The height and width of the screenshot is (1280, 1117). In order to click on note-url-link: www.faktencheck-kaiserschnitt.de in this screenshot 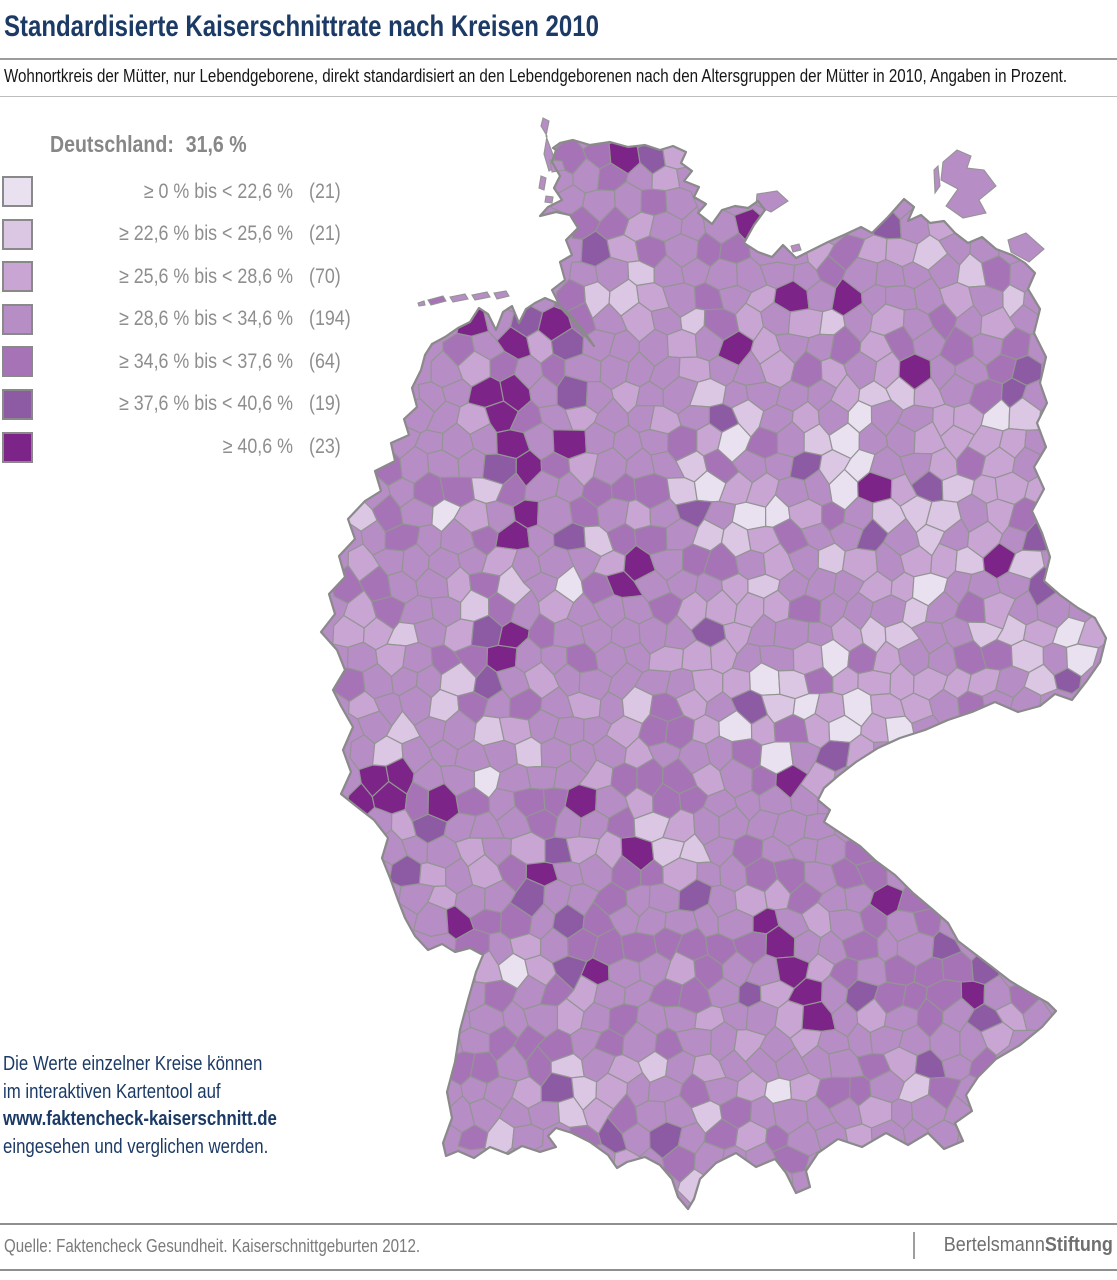, I will do `click(140, 1119)`.